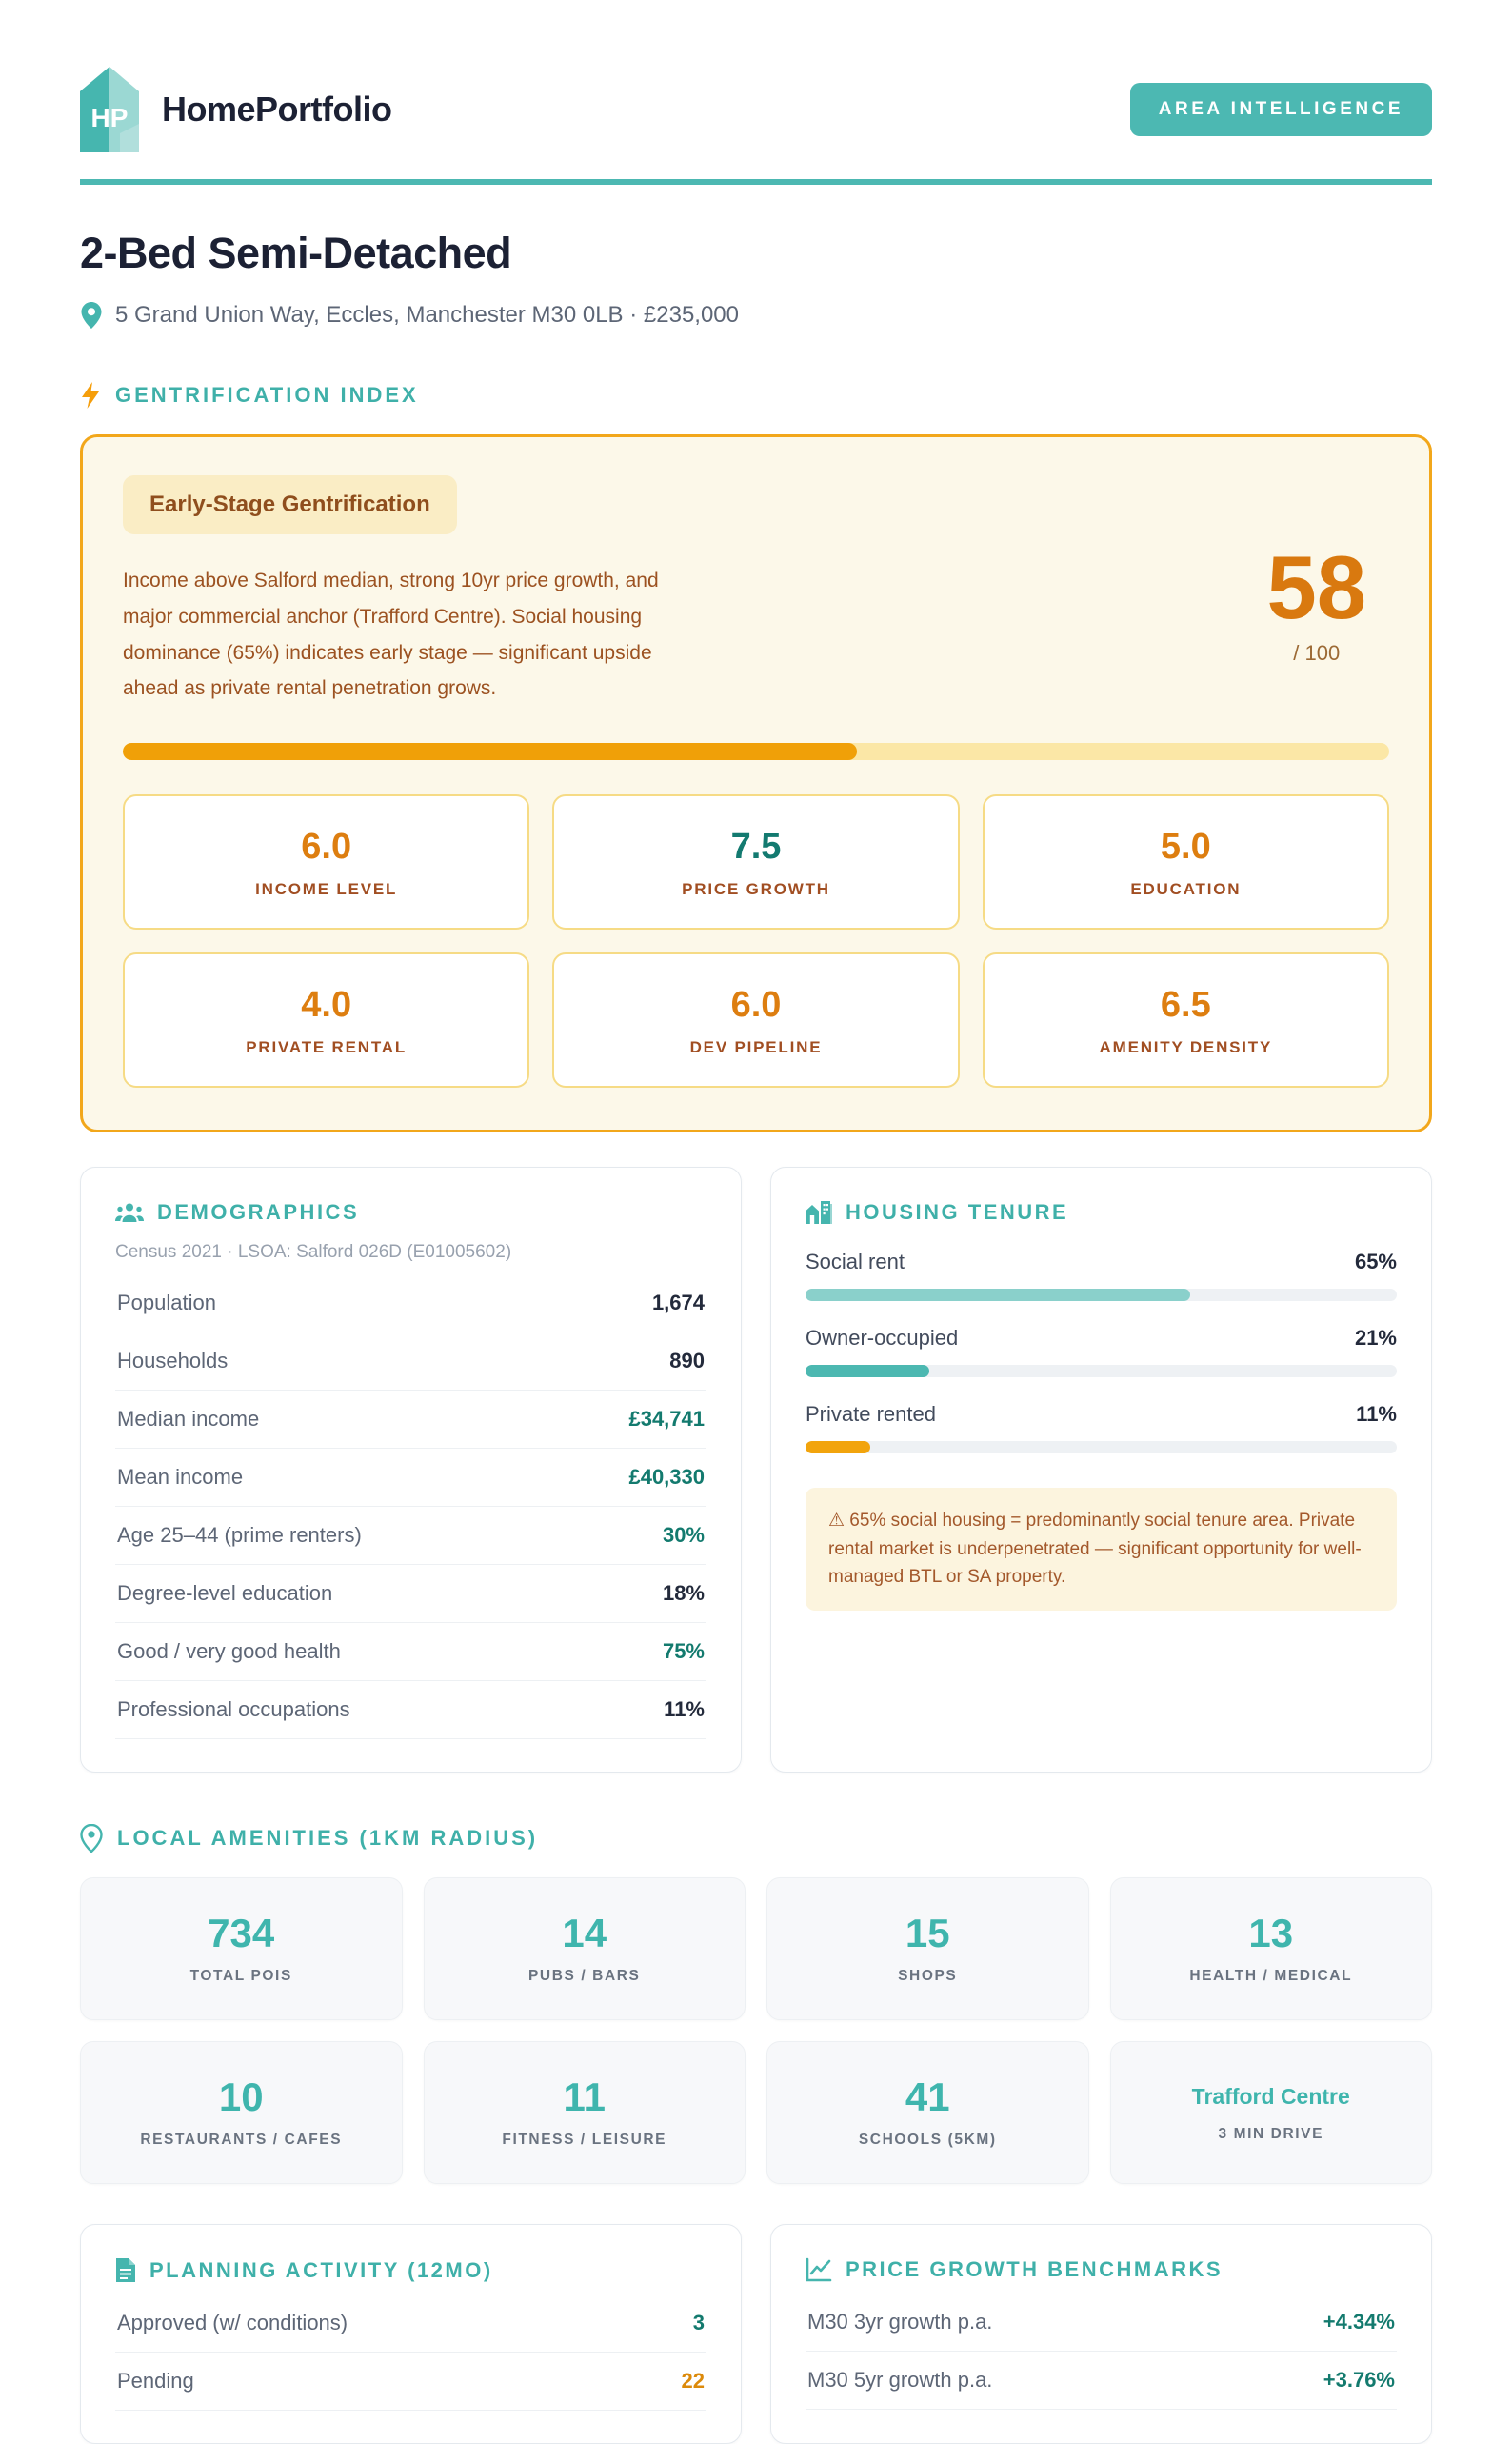 The image size is (1512, 2444). What do you see at coordinates (1359, 2380) in the screenshot?
I see `price-growth-row-value: +3.76%` at bounding box center [1359, 2380].